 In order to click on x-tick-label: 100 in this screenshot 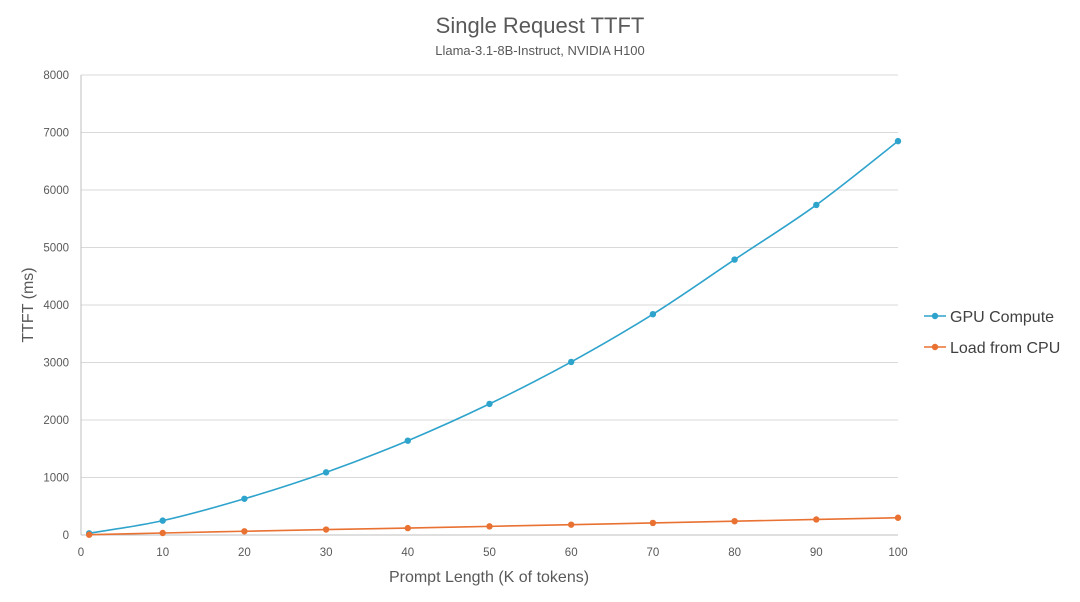, I will do `click(897, 553)`.